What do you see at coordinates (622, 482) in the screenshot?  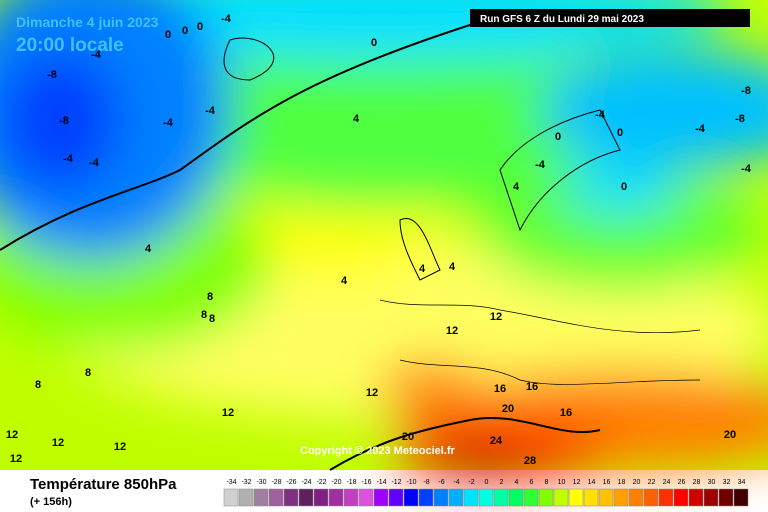 I see `legend-tick: 18` at bounding box center [622, 482].